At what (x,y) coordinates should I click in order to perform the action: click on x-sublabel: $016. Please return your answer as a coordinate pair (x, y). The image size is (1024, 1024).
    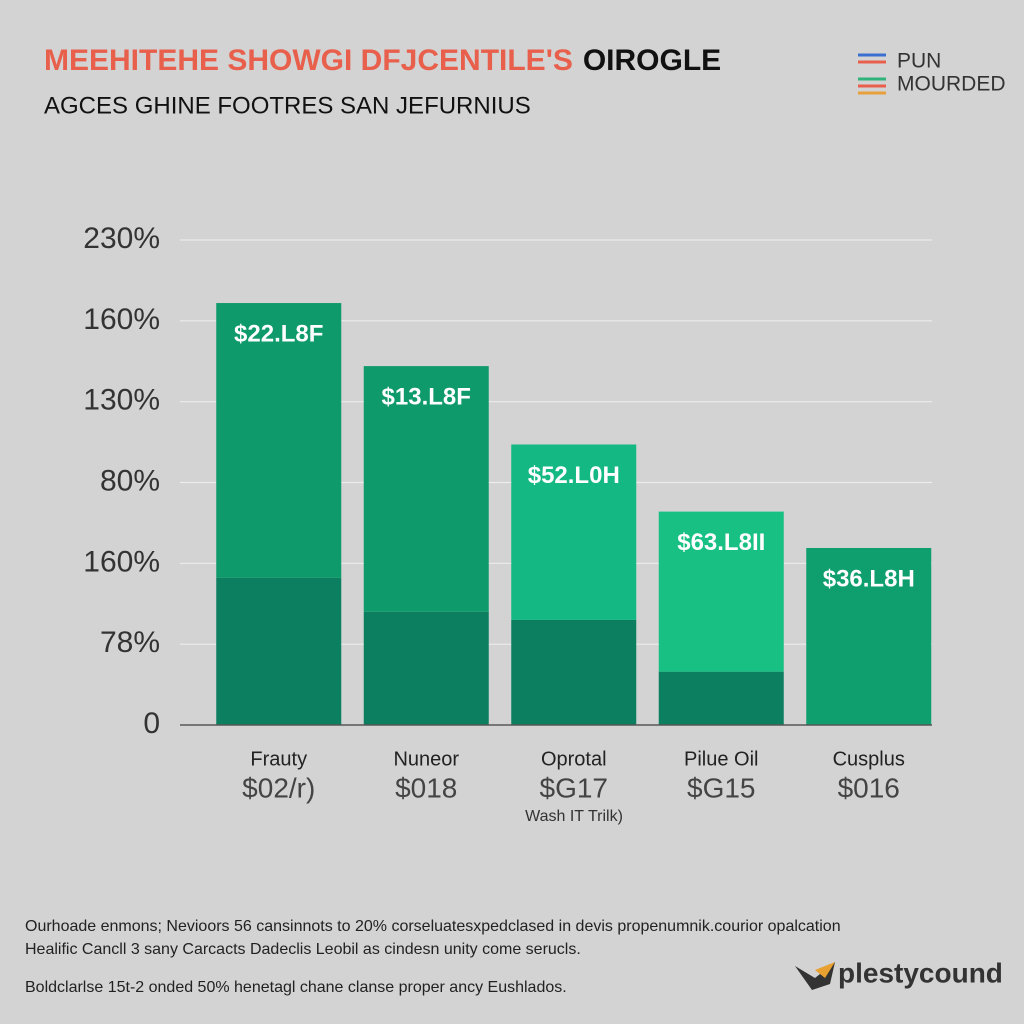
    Looking at the image, I should click on (869, 787).